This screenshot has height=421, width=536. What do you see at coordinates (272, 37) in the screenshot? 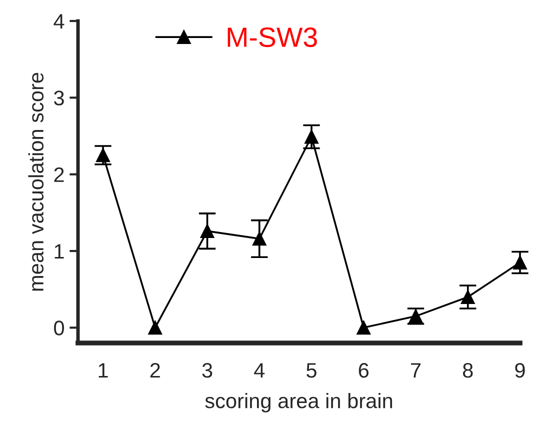
I see `legend-label: M-SW3` at bounding box center [272, 37].